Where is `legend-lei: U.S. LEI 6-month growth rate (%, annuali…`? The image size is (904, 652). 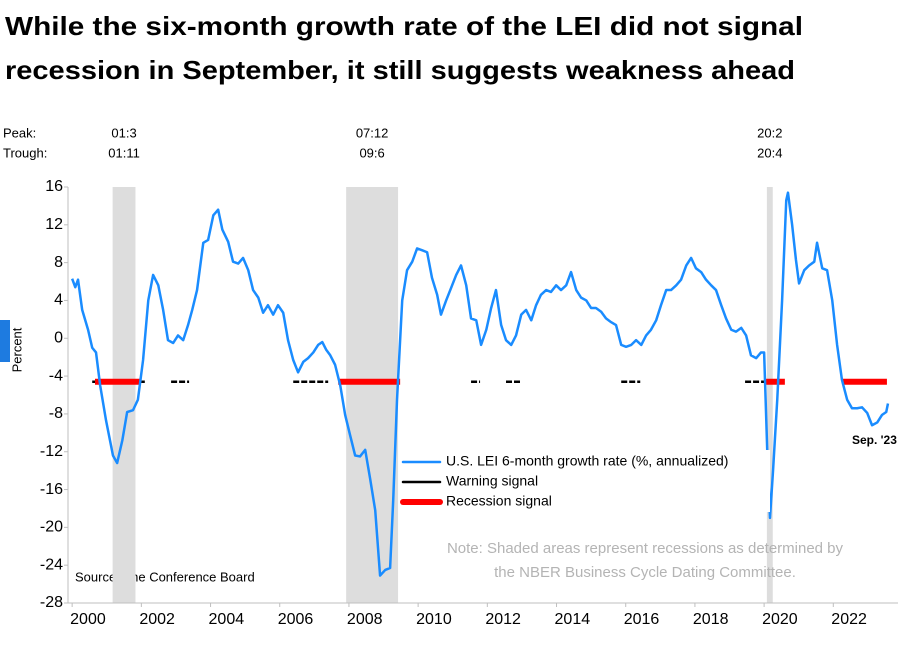
legend-lei: U.S. LEI 6-month growth rate (%, annuali… is located at coordinates (587, 461).